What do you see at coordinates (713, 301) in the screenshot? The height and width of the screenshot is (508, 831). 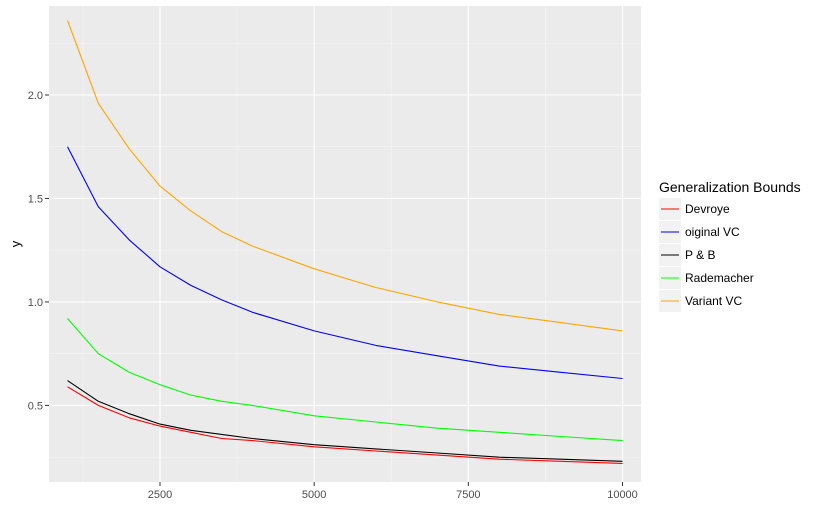 I see `legend-label-variant-vc: Variant VC` at bounding box center [713, 301].